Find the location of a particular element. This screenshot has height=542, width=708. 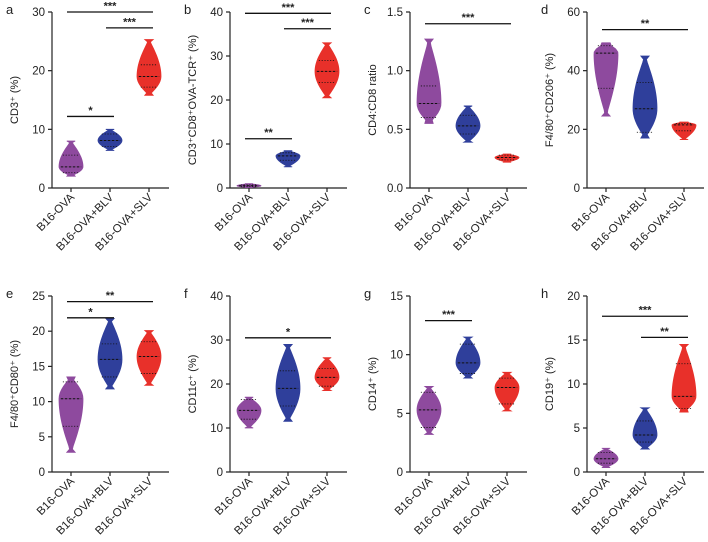

y-tick-label: 1.5 is located at coordinates (395, 13).